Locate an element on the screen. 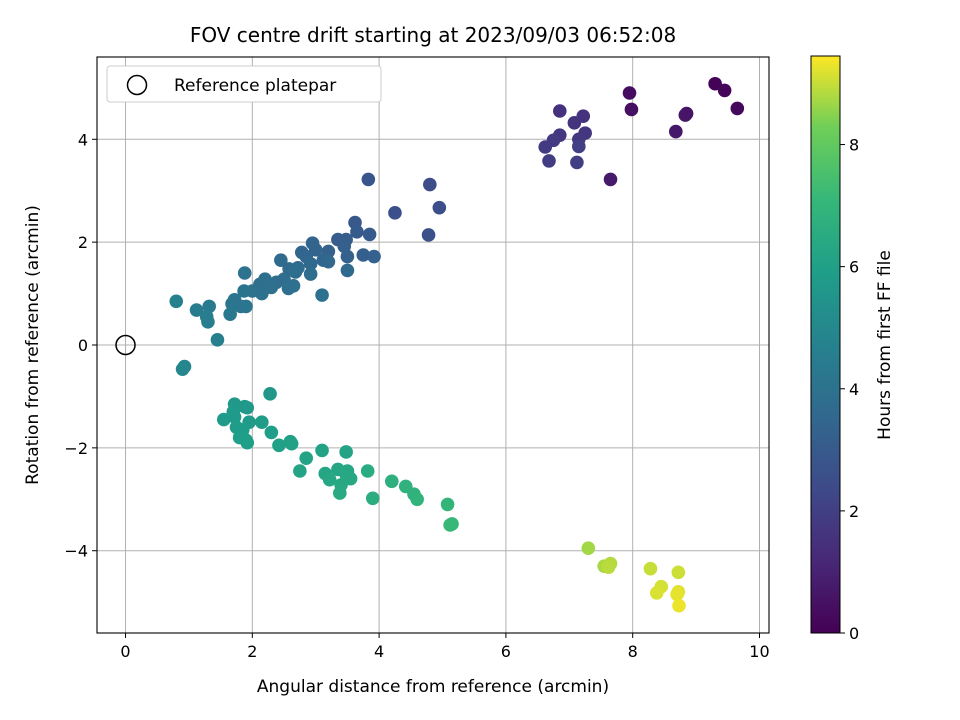  legend-box is located at coordinates (244, 84).